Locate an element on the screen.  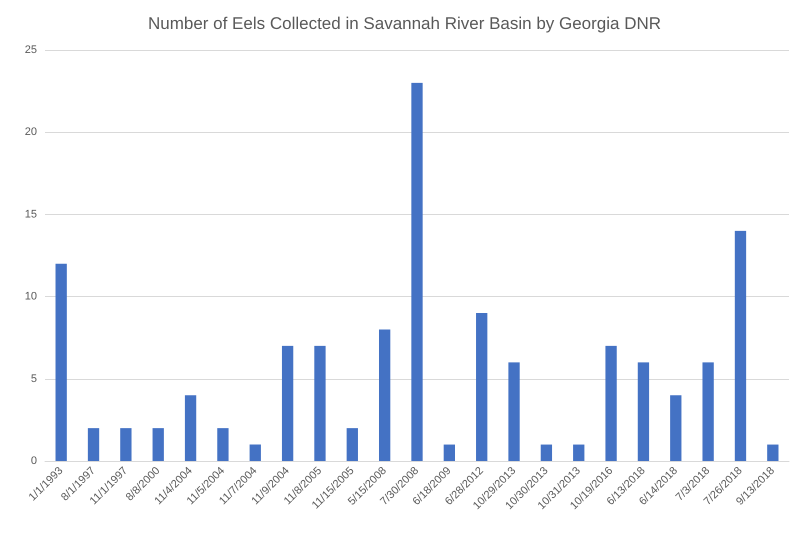
y-tick-label: 15 is located at coordinates (30, 214).